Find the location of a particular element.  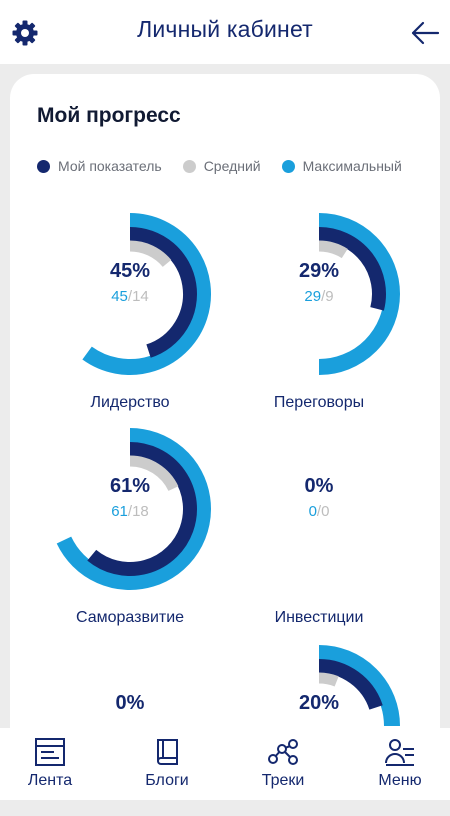

gauge-percent: 29% is located at coordinates (319, 271).